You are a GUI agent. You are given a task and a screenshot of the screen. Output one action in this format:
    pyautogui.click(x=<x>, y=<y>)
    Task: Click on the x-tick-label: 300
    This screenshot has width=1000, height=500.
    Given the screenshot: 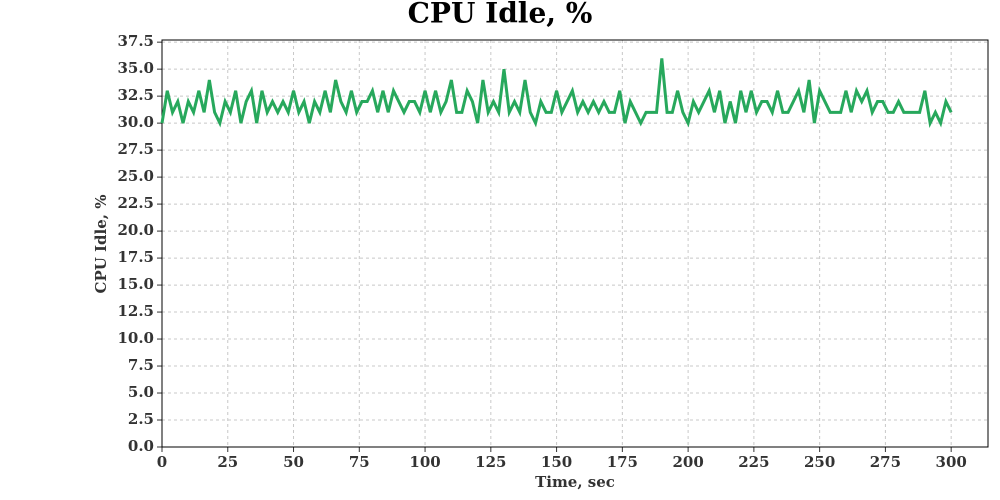 What is the action you would take?
    pyautogui.click(x=951, y=462)
    